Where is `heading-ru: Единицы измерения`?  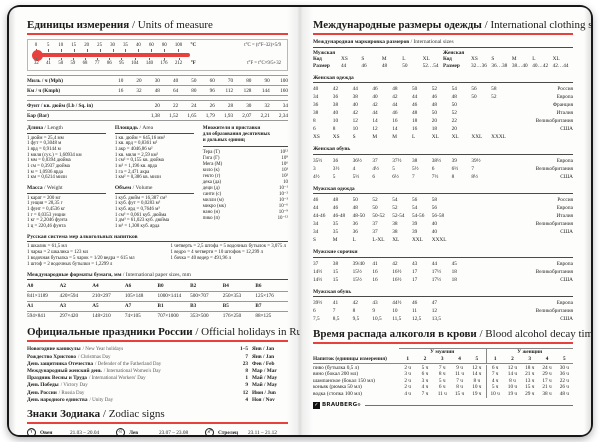
heading-ru: Единицы измерения is located at coordinates (78, 25).